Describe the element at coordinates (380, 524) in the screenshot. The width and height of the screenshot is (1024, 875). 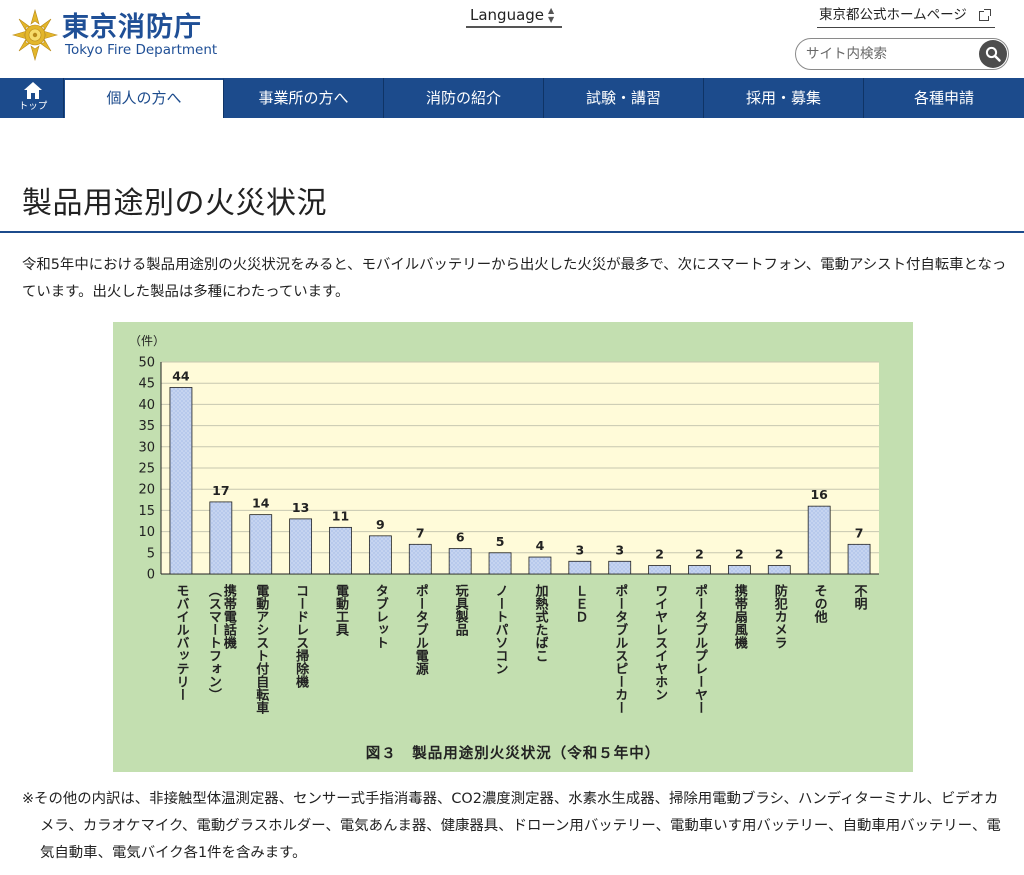
I see `data-label: 9` at that location.